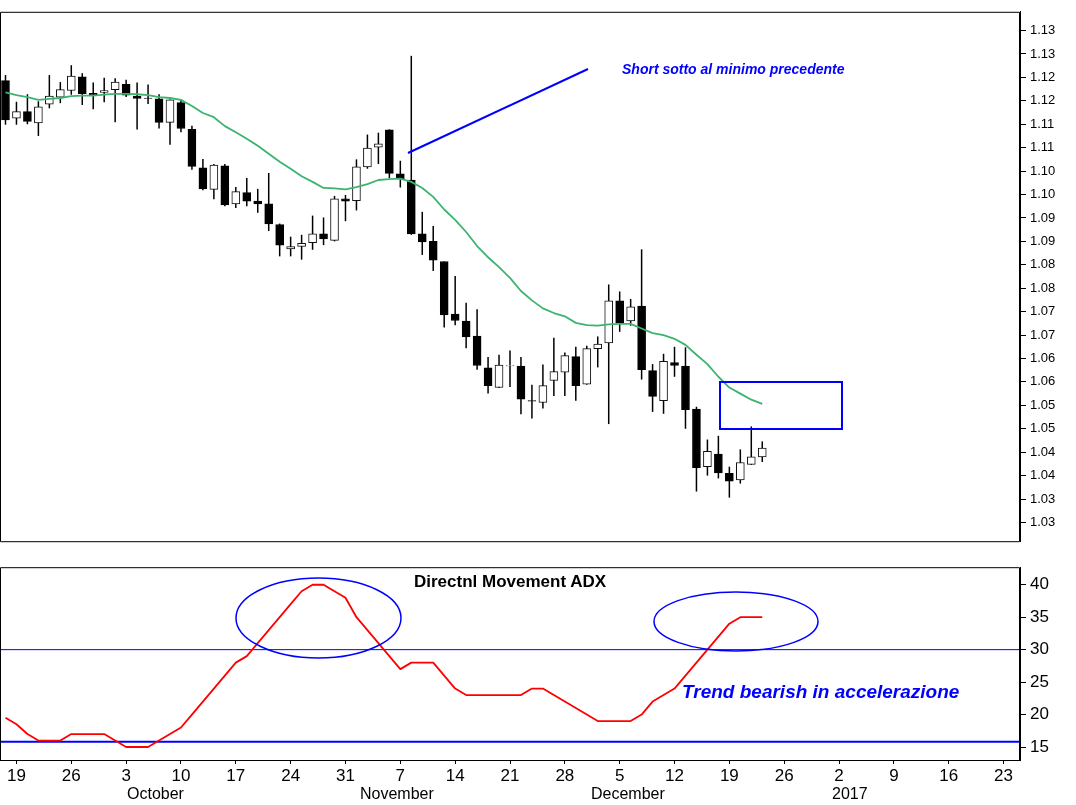 The width and height of the screenshot is (1076, 805). I want to click on y-tick-label: 35, so click(1039, 616).